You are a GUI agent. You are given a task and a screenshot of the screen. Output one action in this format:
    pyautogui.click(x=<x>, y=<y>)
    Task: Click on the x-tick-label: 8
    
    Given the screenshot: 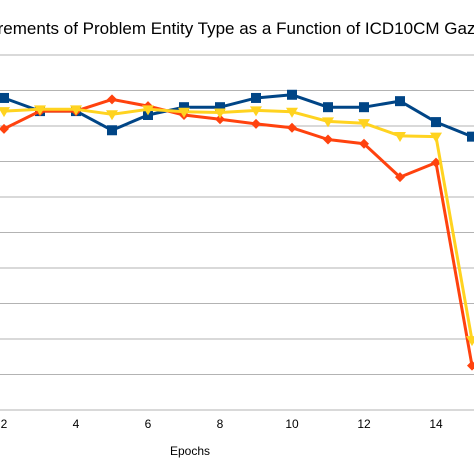 What is the action you would take?
    pyautogui.click(x=220, y=424)
    